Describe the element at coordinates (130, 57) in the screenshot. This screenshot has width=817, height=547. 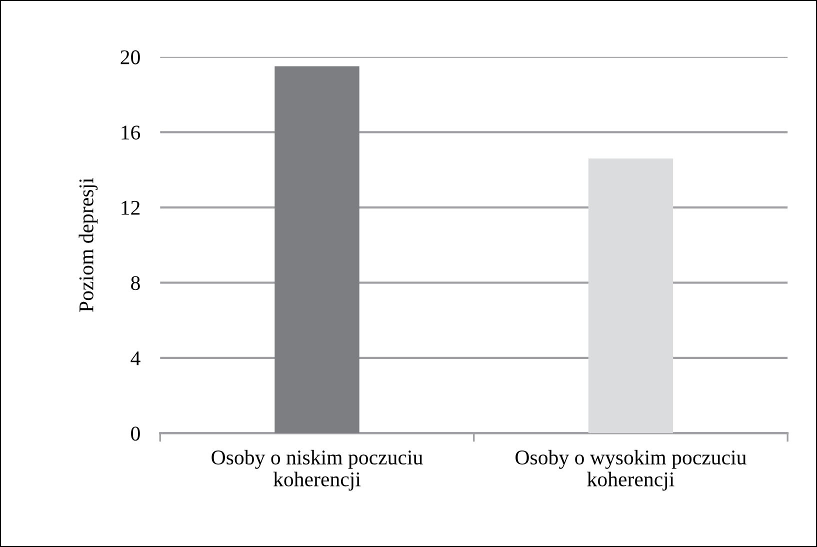
I see `y-tick-label: 20` at that location.